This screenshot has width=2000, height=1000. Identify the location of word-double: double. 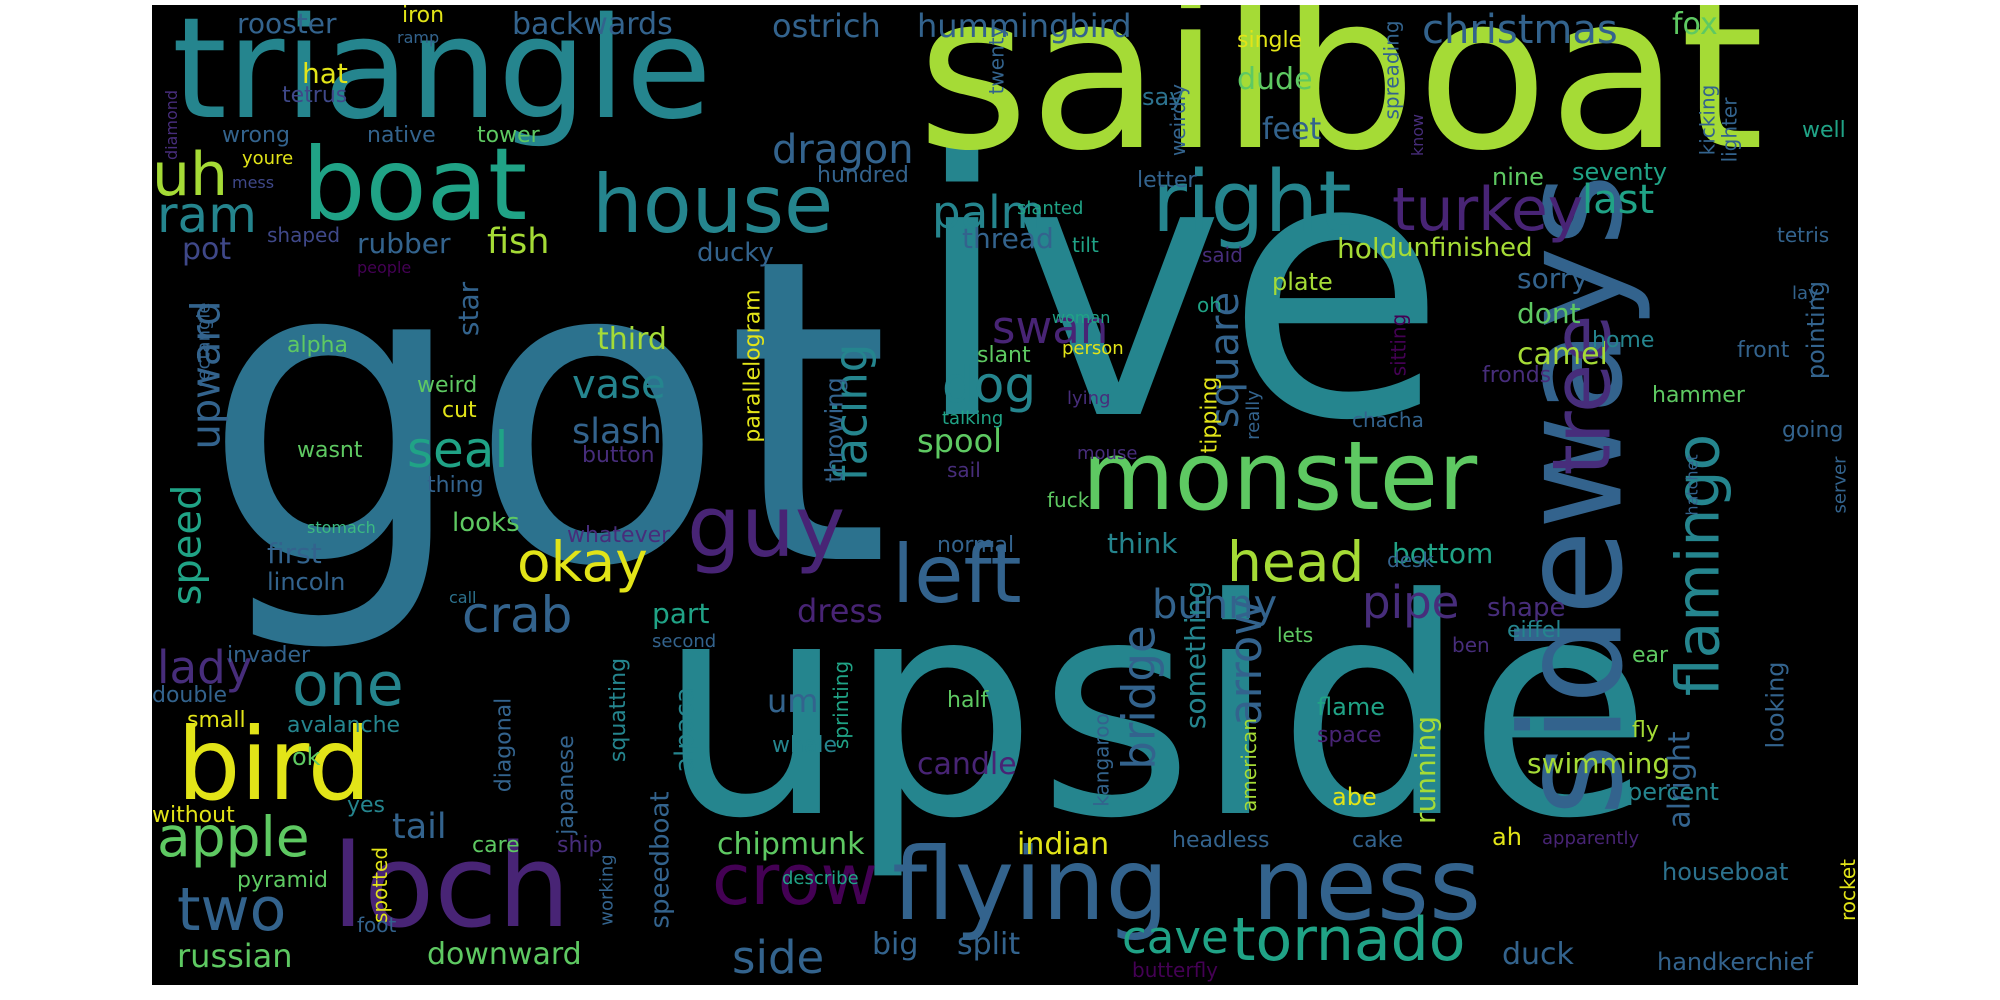
(189, 695).